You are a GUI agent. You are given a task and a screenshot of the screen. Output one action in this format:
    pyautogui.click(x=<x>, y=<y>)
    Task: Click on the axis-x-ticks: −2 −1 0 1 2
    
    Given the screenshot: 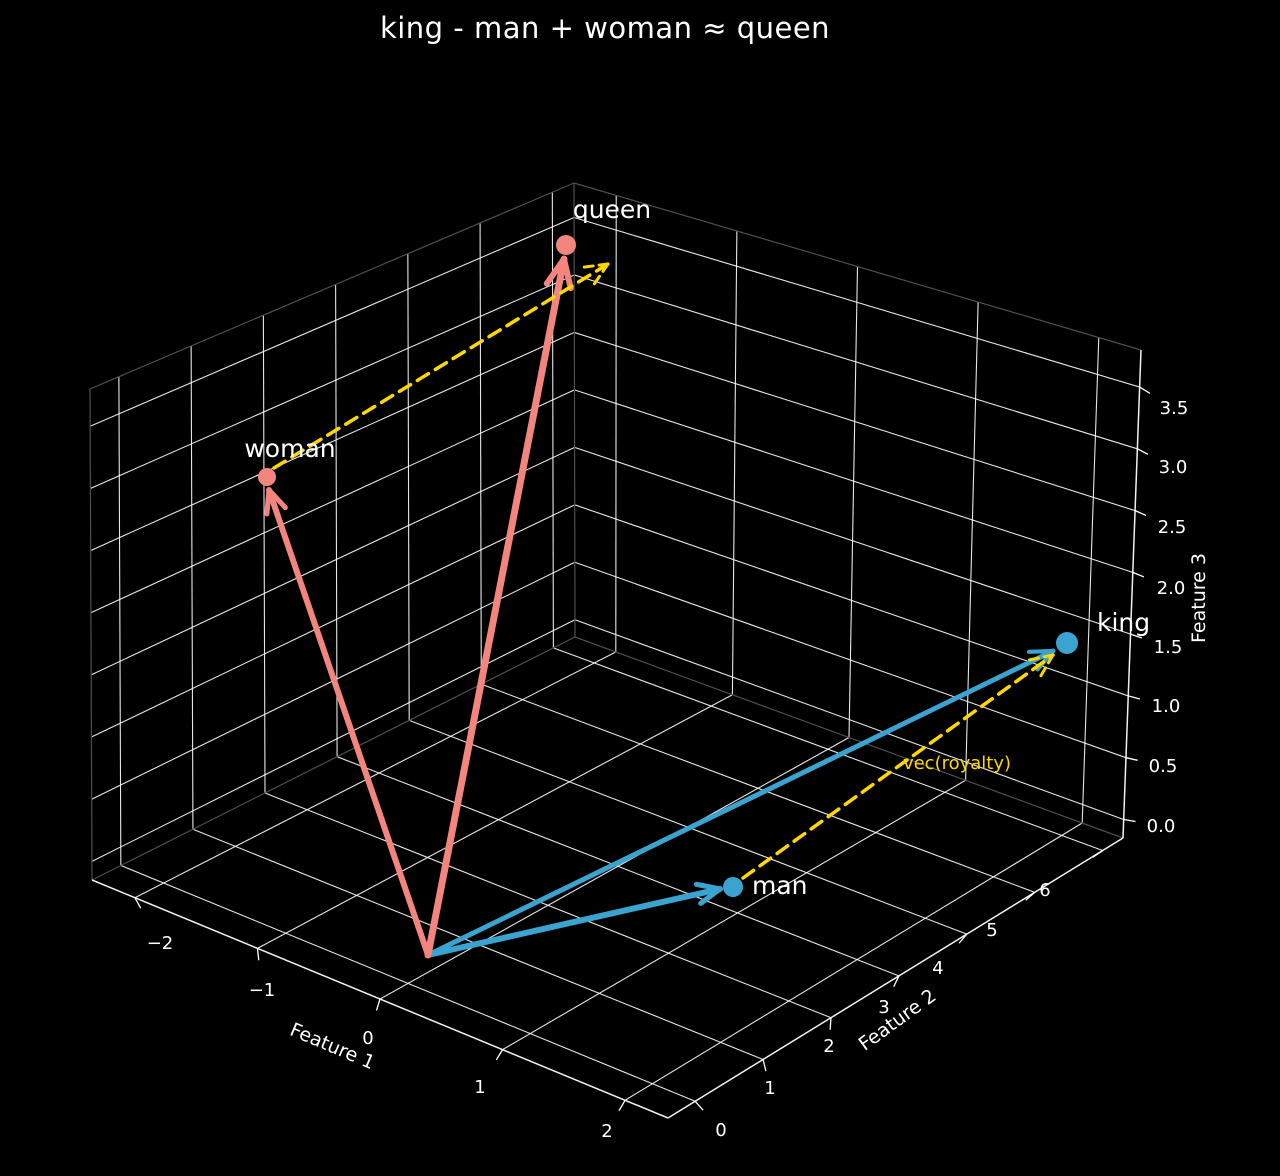 What is the action you would take?
    pyautogui.click(x=380, y=1019)
    